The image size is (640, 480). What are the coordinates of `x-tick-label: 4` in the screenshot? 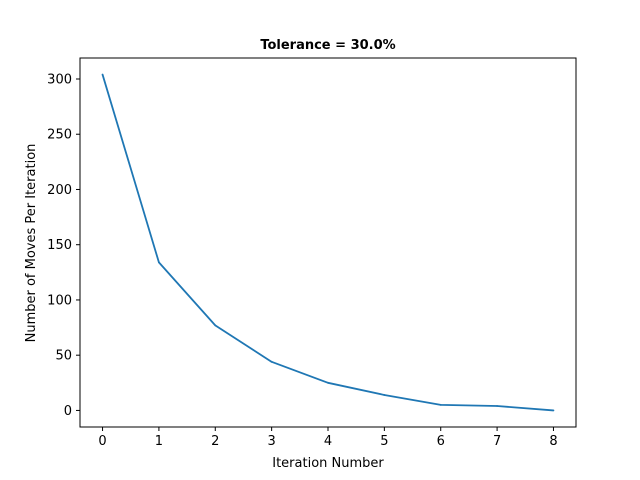 It's located at (328, 441).